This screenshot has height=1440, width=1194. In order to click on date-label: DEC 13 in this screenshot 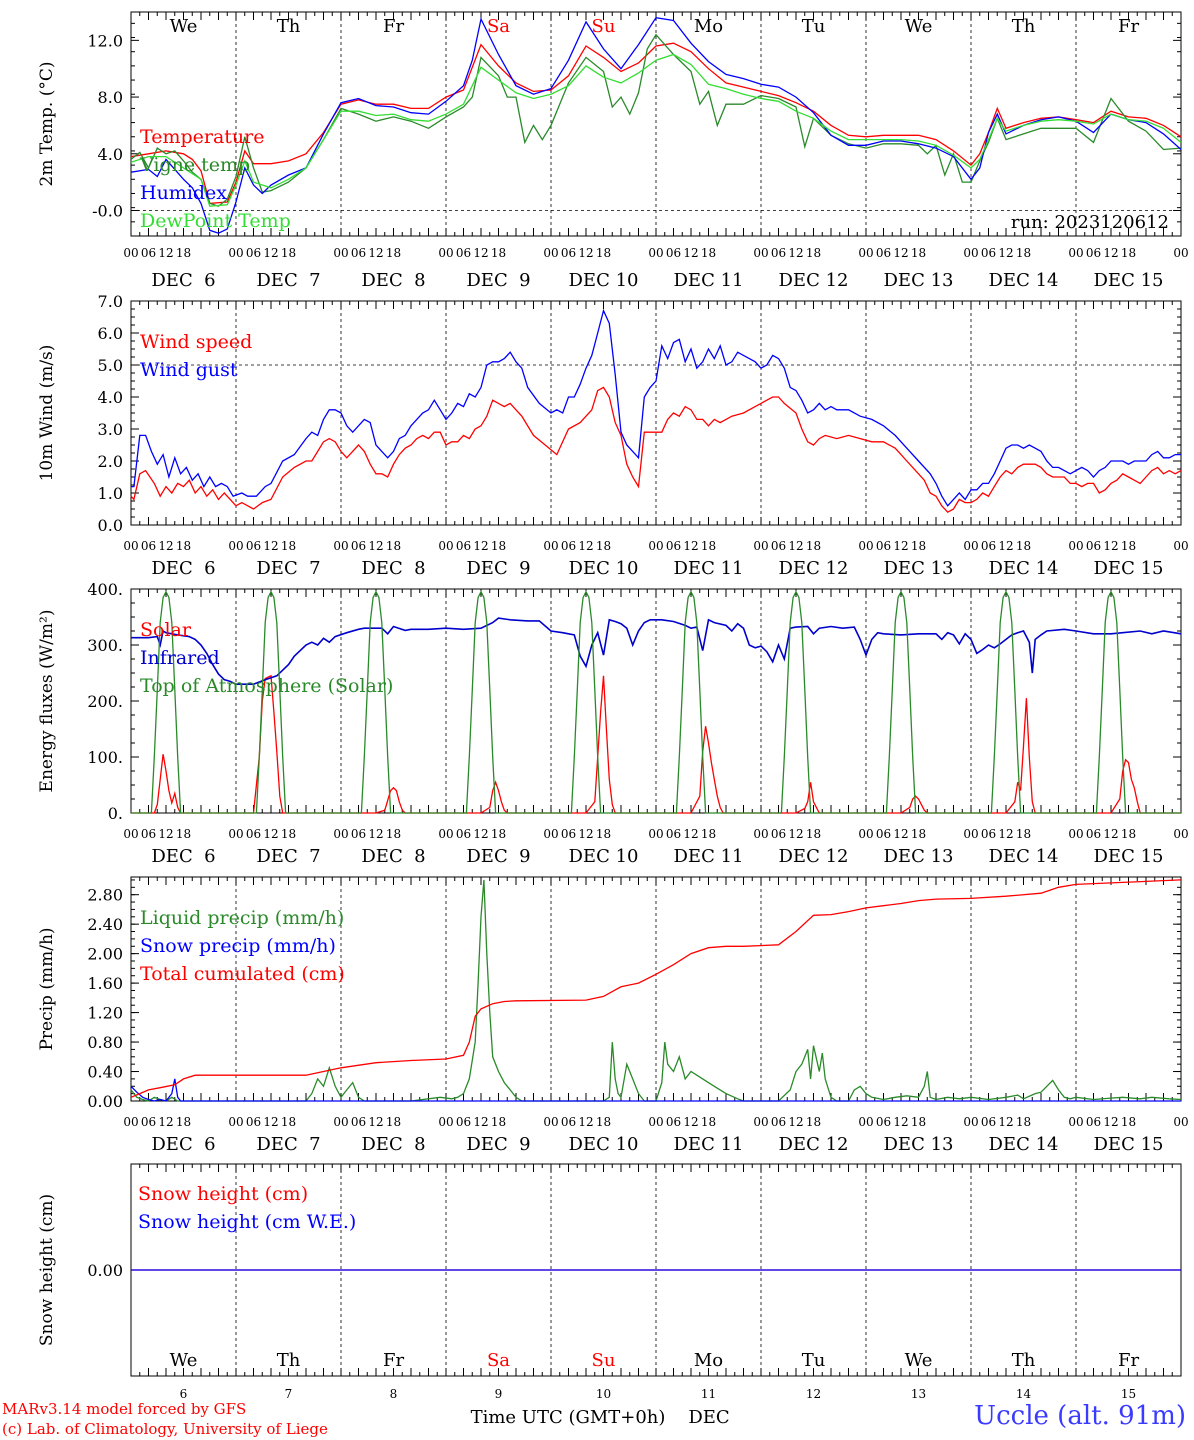, I will do `click(919, 280)`.